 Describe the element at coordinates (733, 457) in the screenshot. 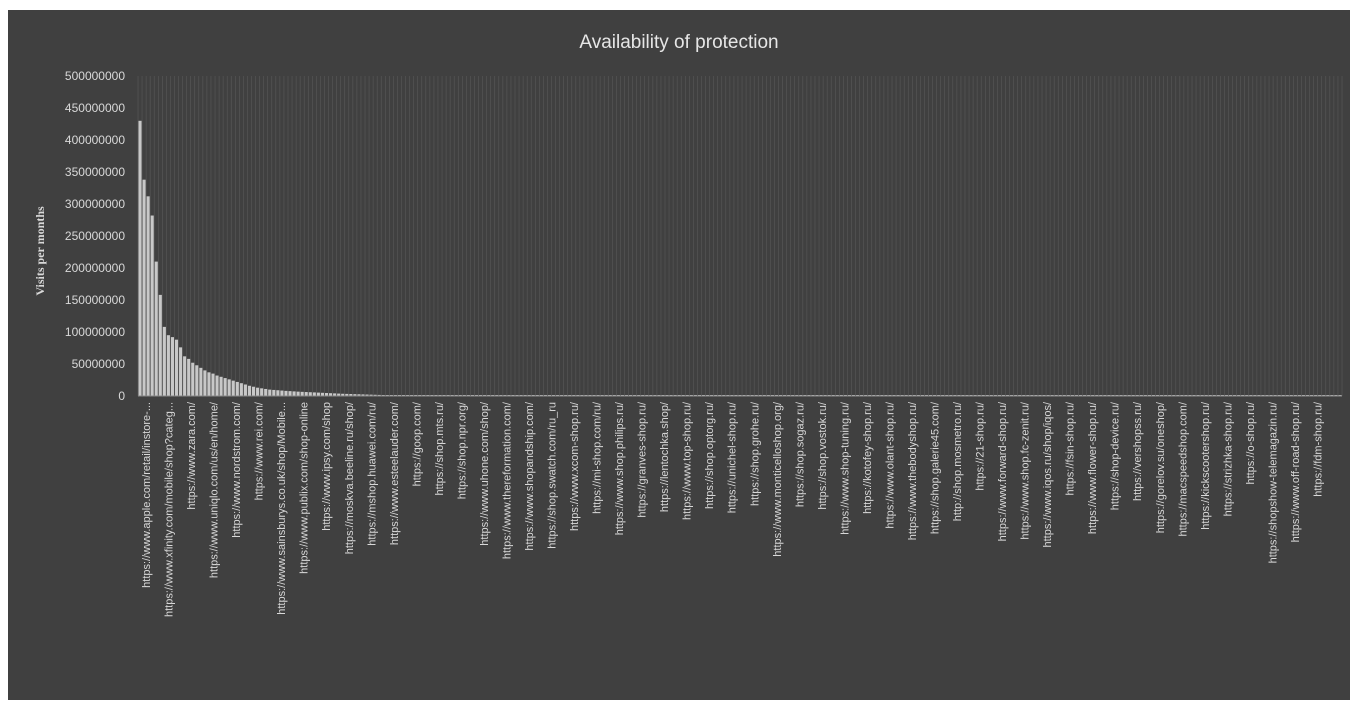

I see `x-tick-label: https://unichel-shop.ru/` at that location.